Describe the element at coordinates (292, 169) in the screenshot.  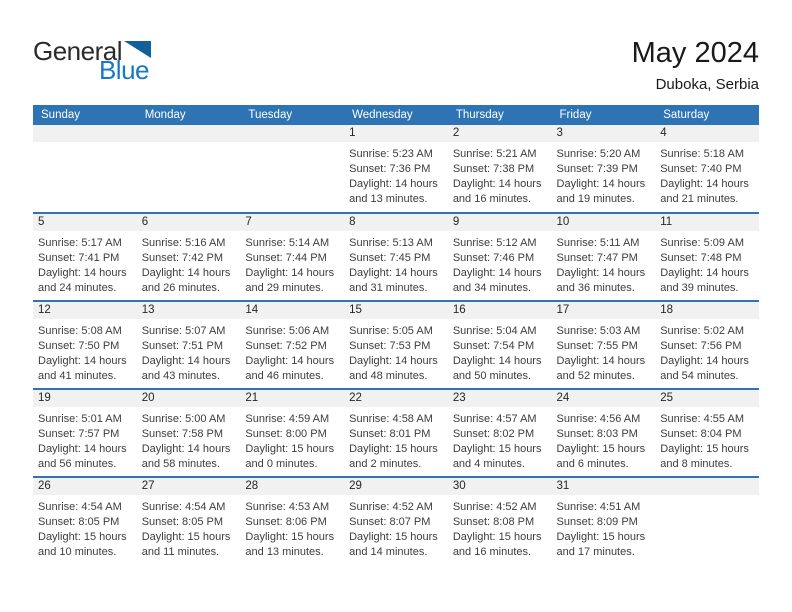
I see `empty-day-cell` at that location.